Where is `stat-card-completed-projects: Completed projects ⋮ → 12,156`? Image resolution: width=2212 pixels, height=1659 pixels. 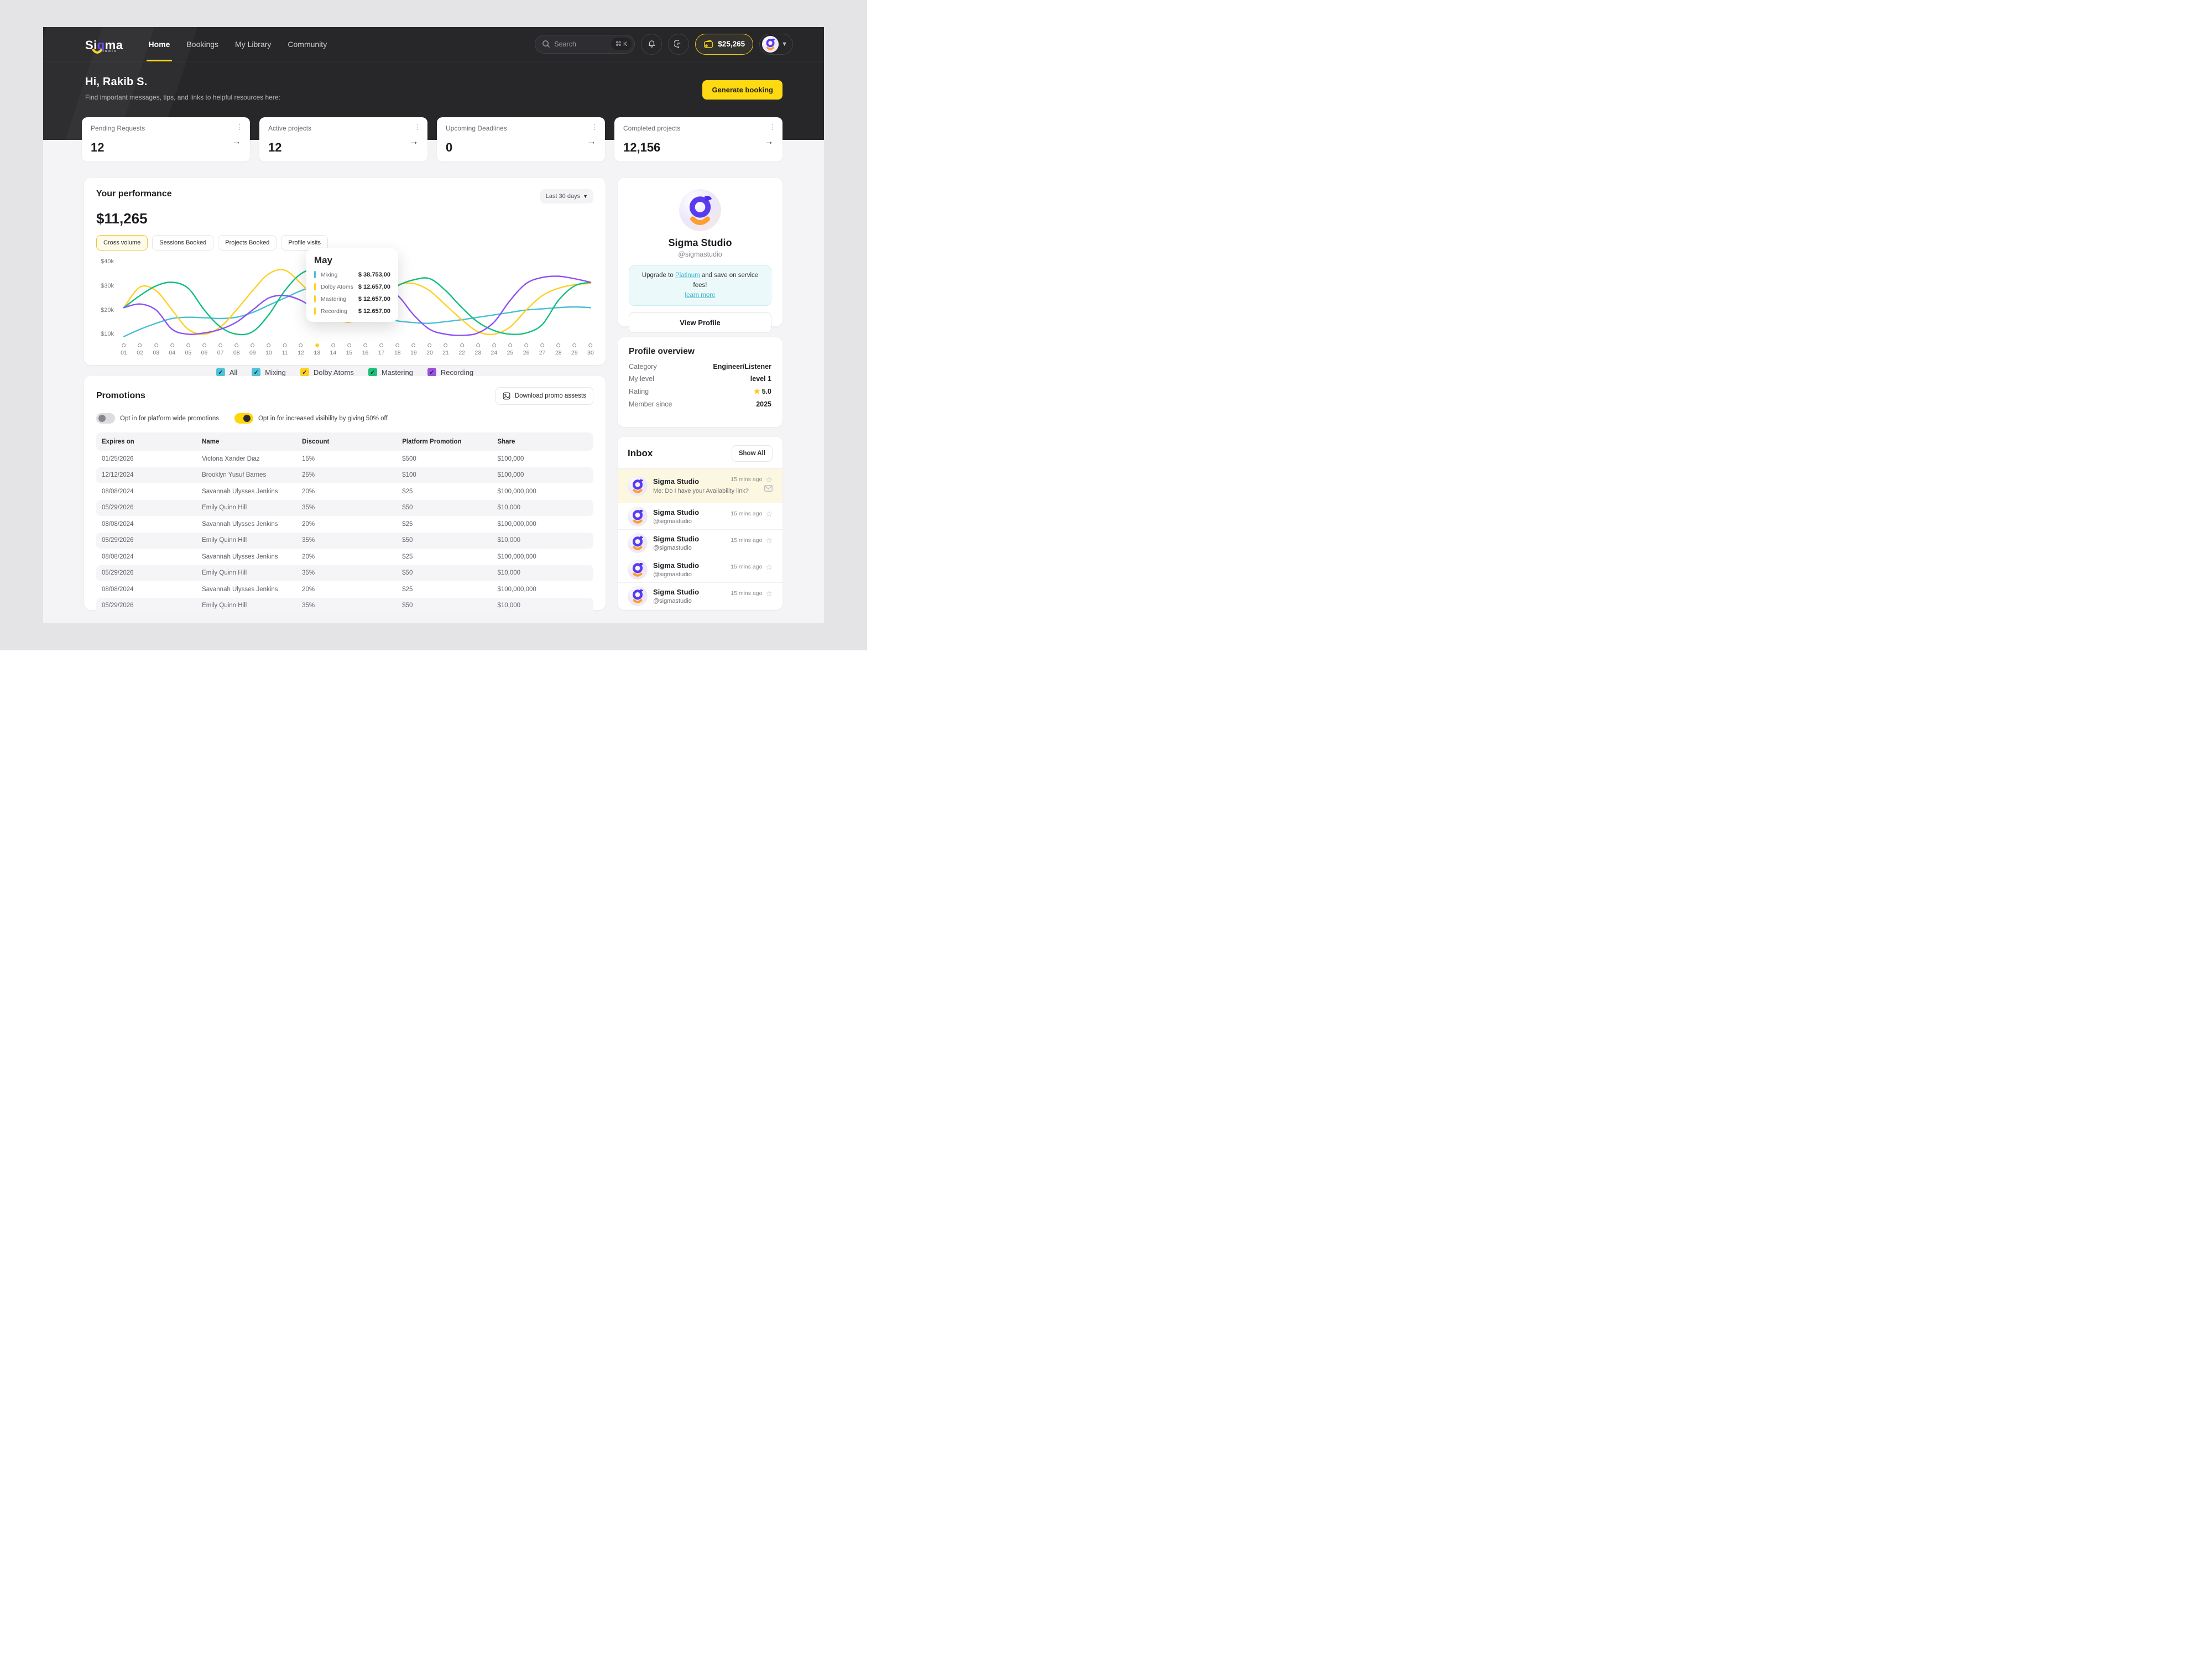
stat-card-completed-projects: Completed projects ⋮ → 12,156 is located at coordinates (698, 139).